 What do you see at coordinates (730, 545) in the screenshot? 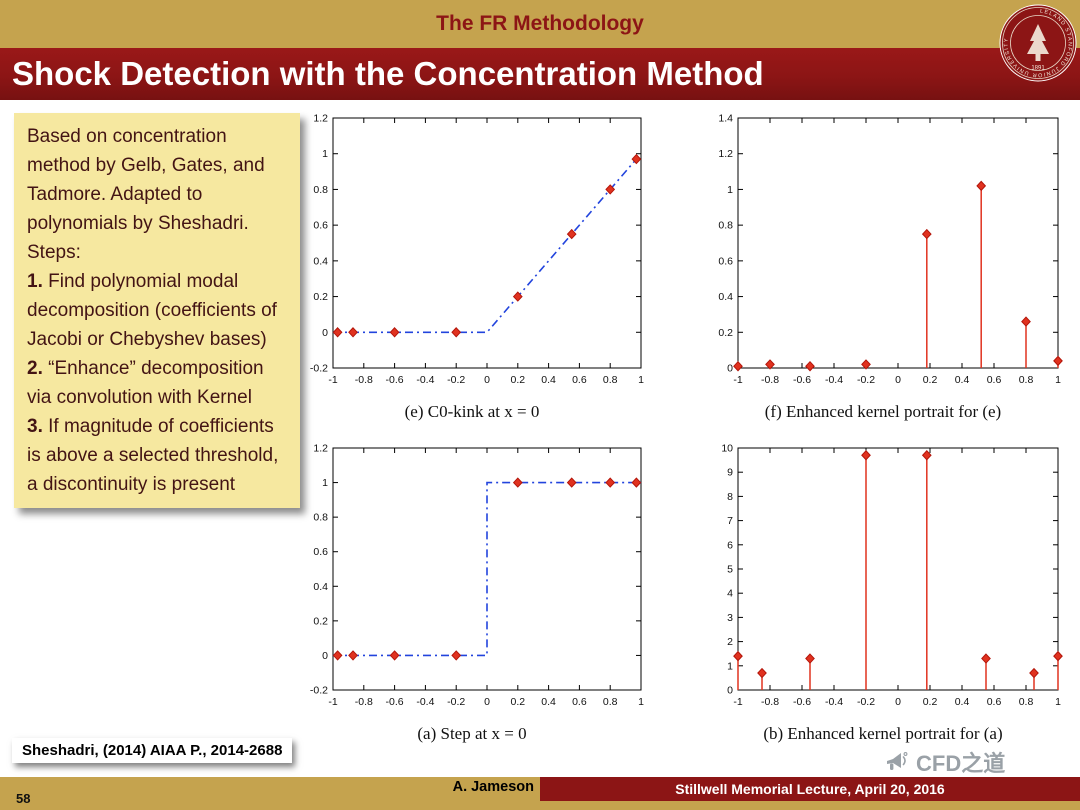
I see `svg-text: 6` at bounding box center [730, 545].